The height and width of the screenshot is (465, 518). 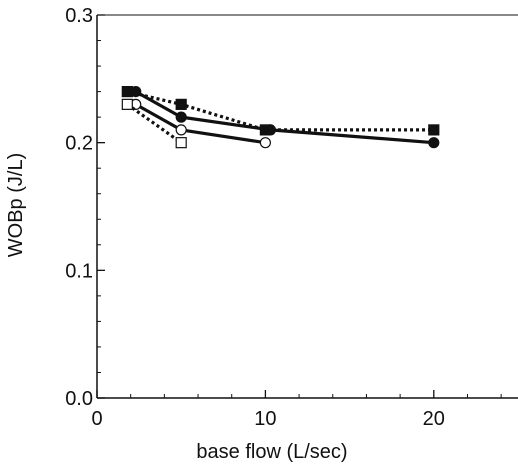 What do you see at coordinates (434, 419) in the screenshot?
I see `x-tick-label: 20` at bounding box center [434, 419].